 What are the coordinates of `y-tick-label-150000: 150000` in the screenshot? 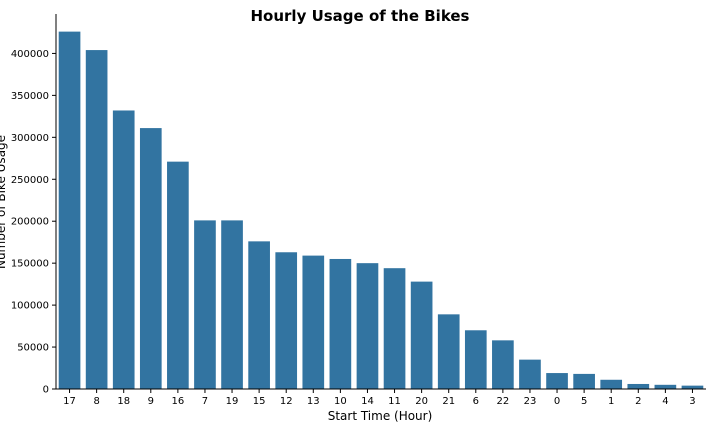 It's located at (30, 264).